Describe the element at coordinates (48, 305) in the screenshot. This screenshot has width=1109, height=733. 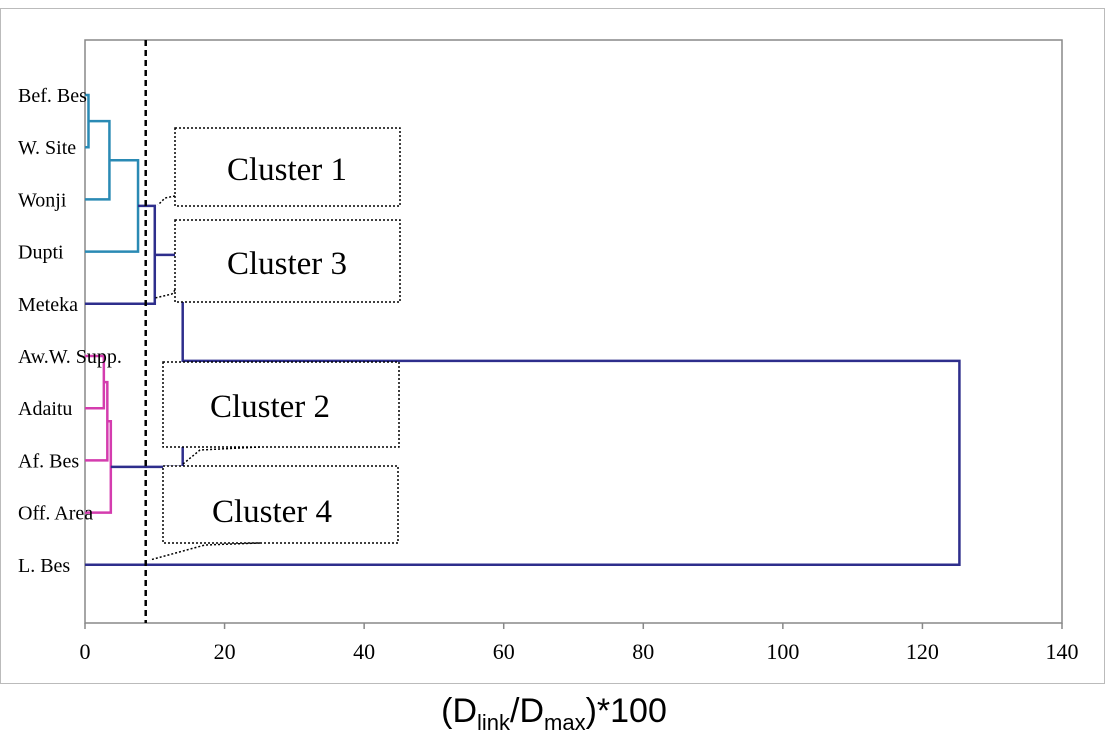
I see `leaf-label: Meteka` at that location.